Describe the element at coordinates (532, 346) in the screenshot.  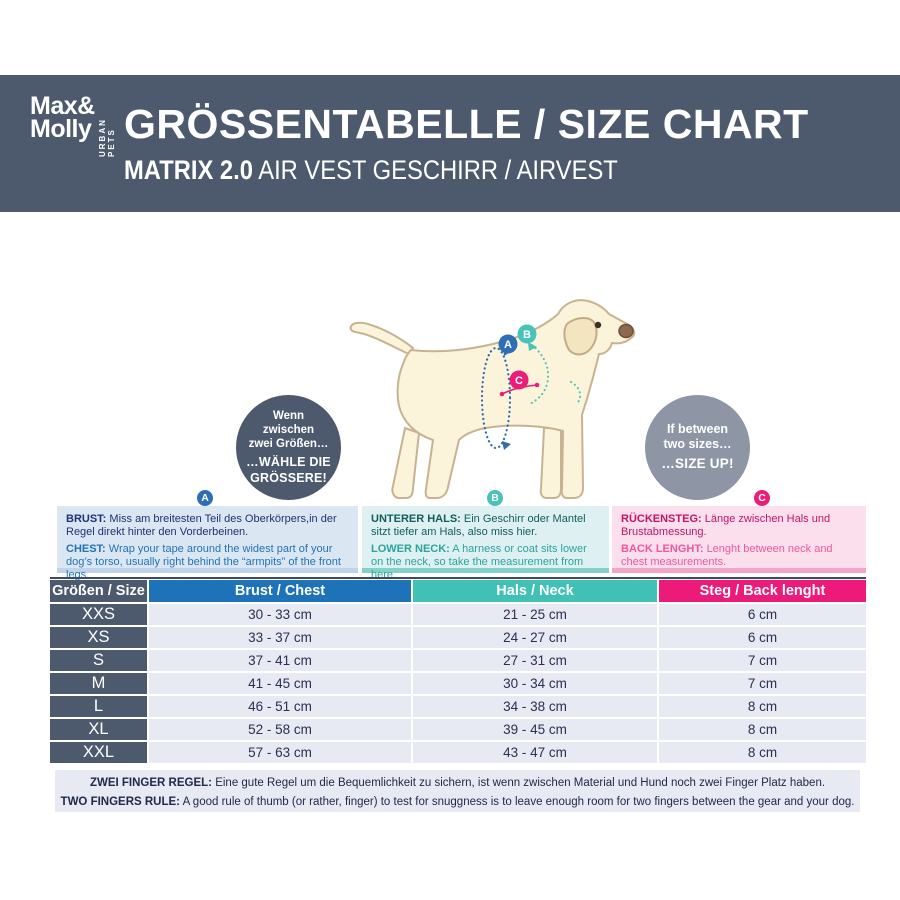
I see `neck-arrow-icon` at that location.